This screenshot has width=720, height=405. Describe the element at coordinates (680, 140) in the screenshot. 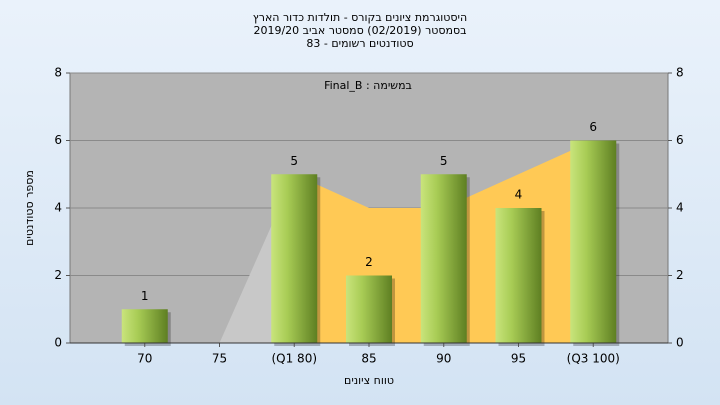

I see `y2-tick-label: 6` at that location.